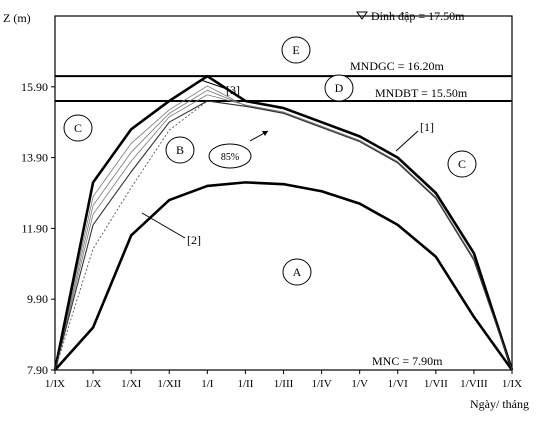  What do you see at coordinates (359, 384) in the screenshot?
I see `x-tick-label: 1/V` at bounding box center [359, 384].